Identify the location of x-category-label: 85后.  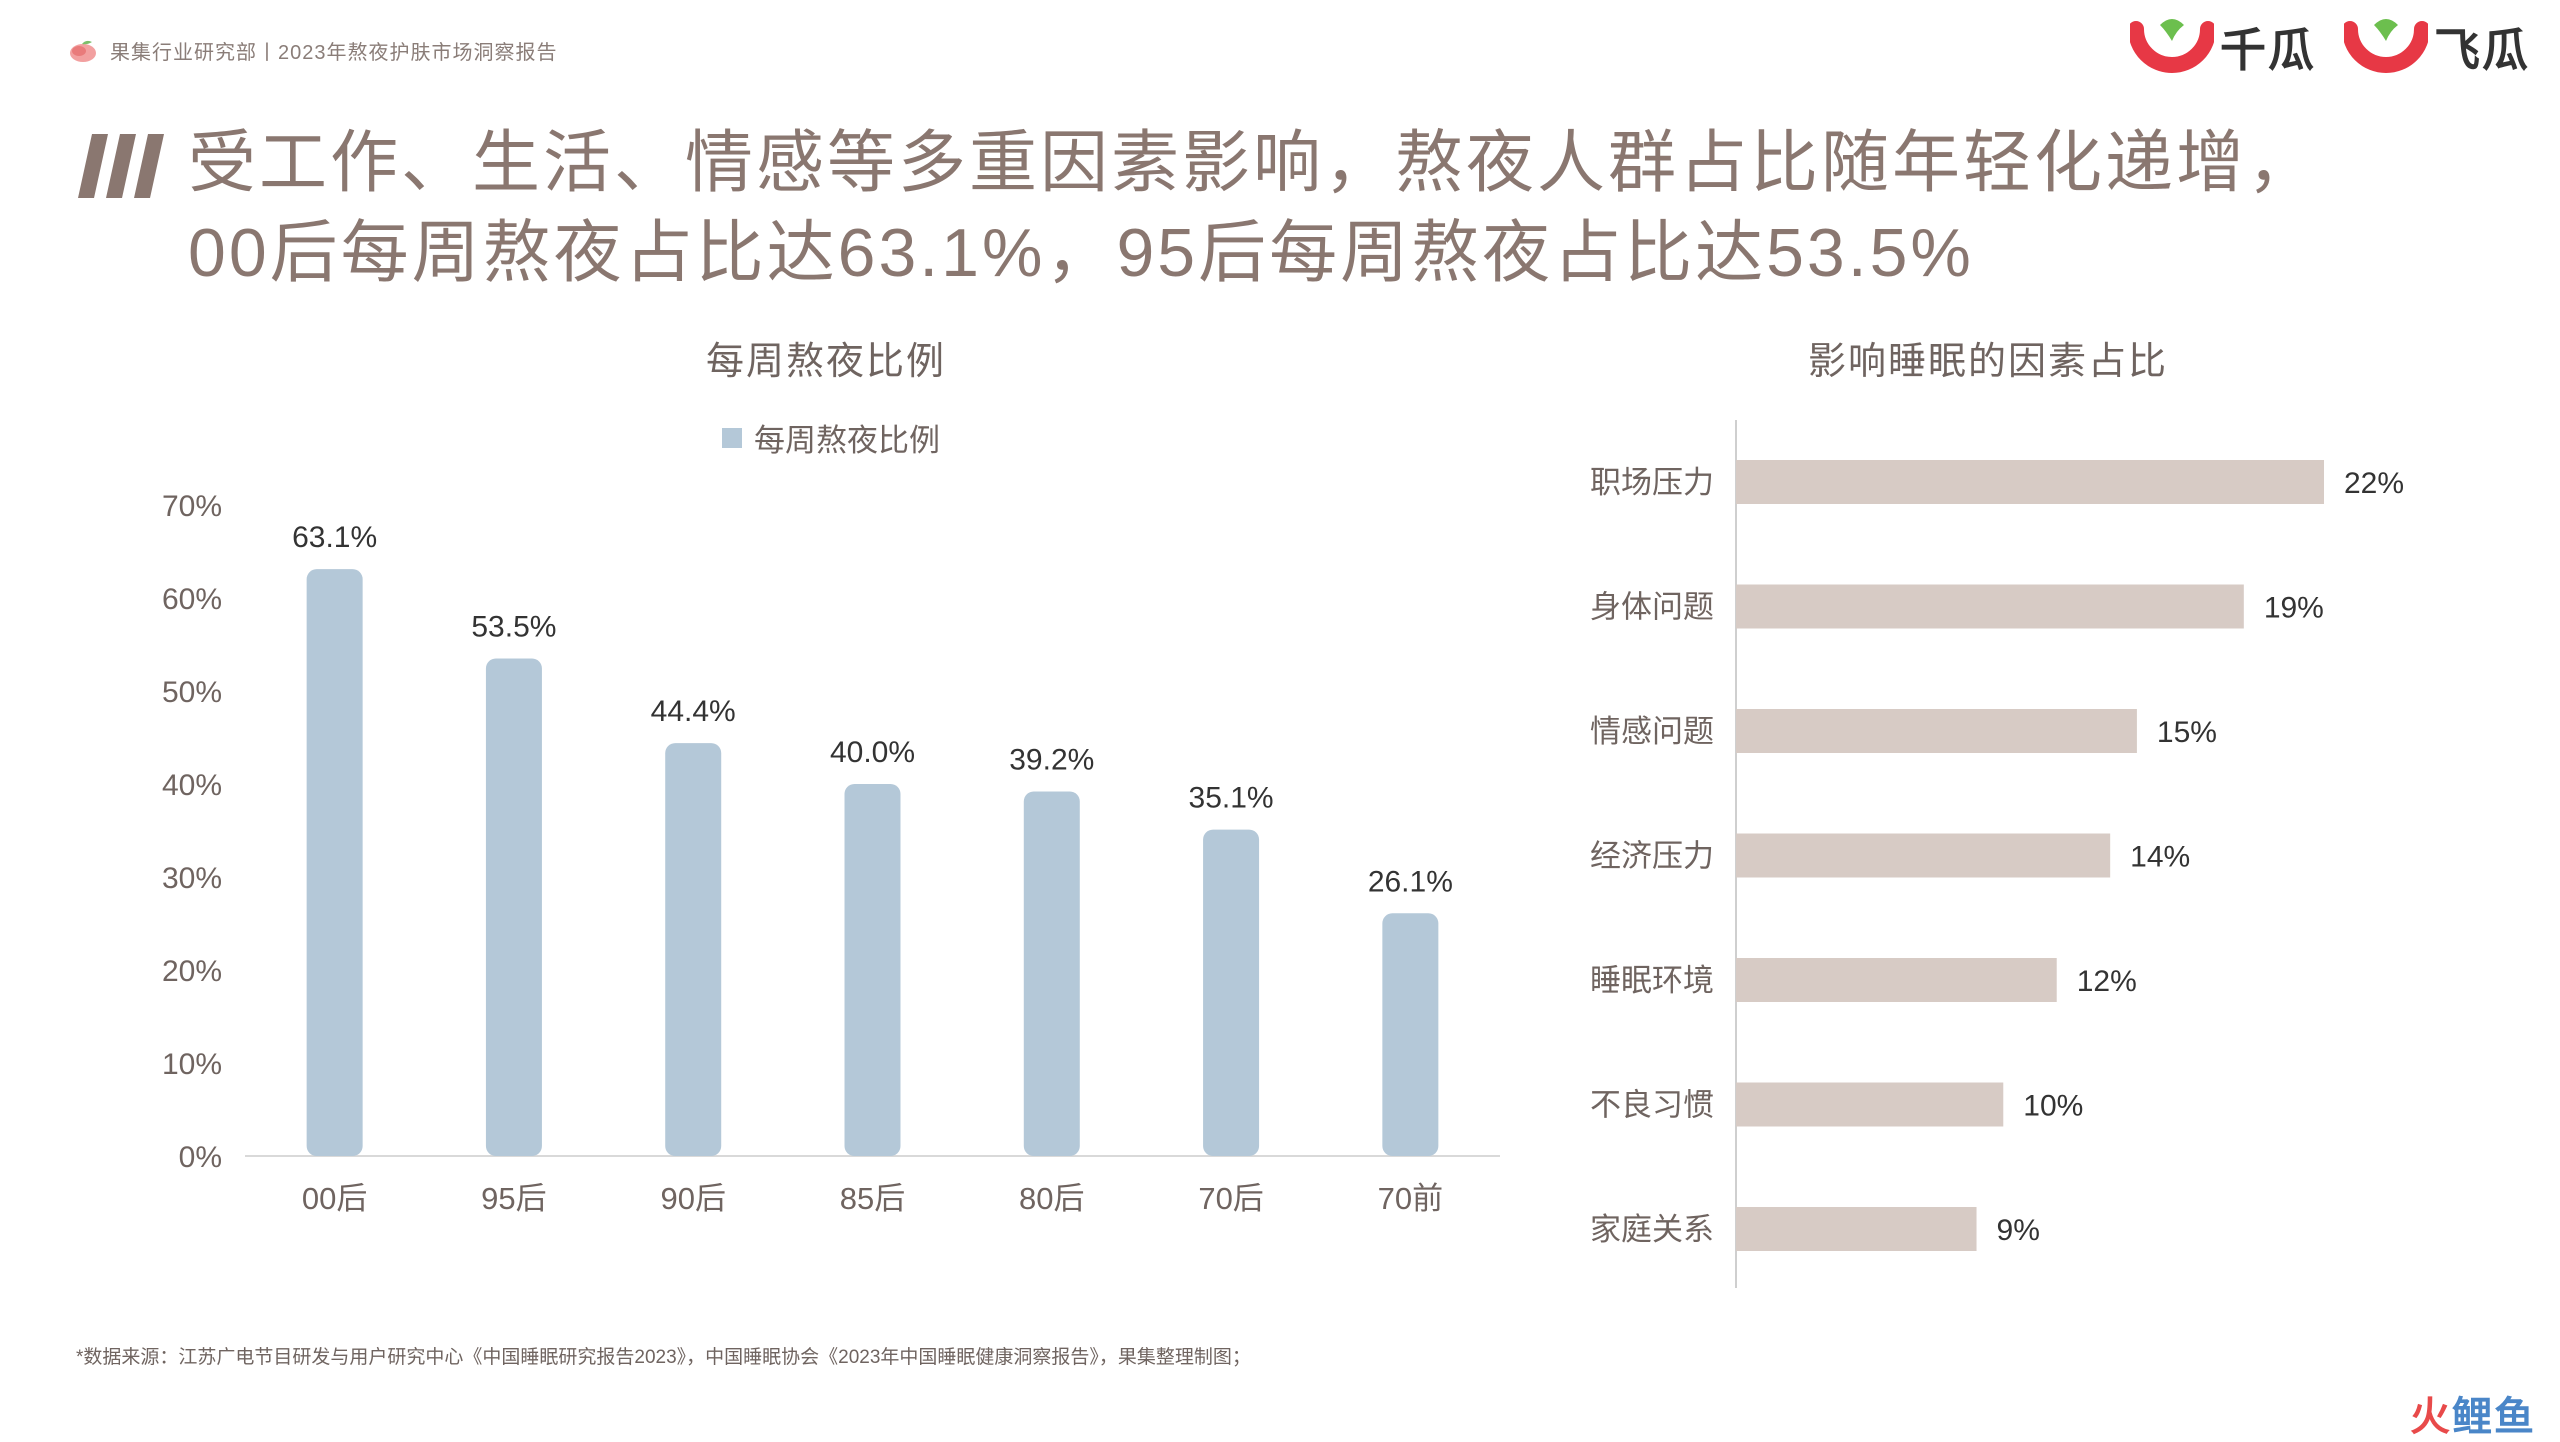
(872, 1198).